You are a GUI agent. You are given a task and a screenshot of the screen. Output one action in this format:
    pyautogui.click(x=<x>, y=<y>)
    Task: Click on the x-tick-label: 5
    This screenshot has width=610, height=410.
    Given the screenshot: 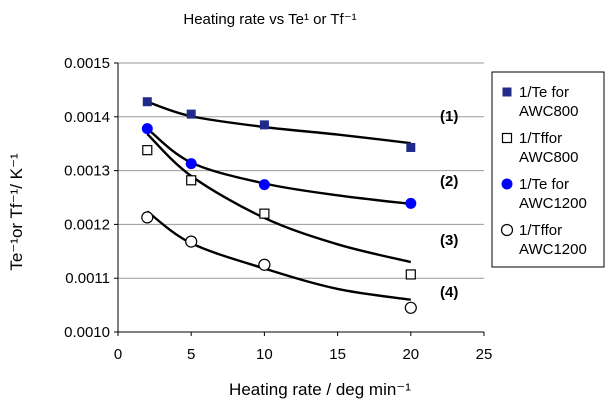 What is the action you would take?
    pyautogui.click(x=191, y=354)
    